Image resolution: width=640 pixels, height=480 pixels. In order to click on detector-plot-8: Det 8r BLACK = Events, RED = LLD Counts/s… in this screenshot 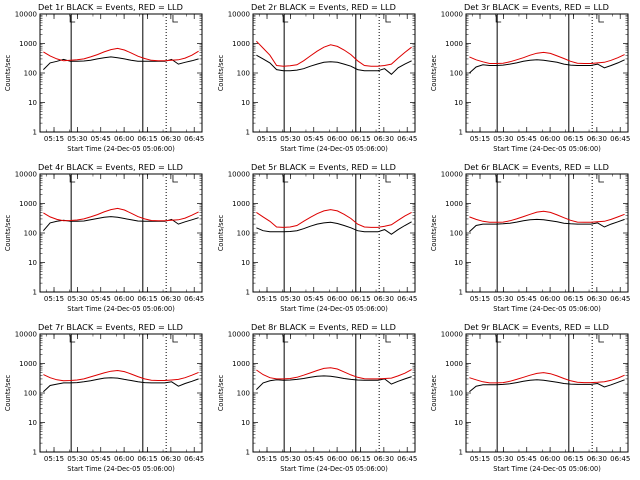, I will do `click(317, 397)`.